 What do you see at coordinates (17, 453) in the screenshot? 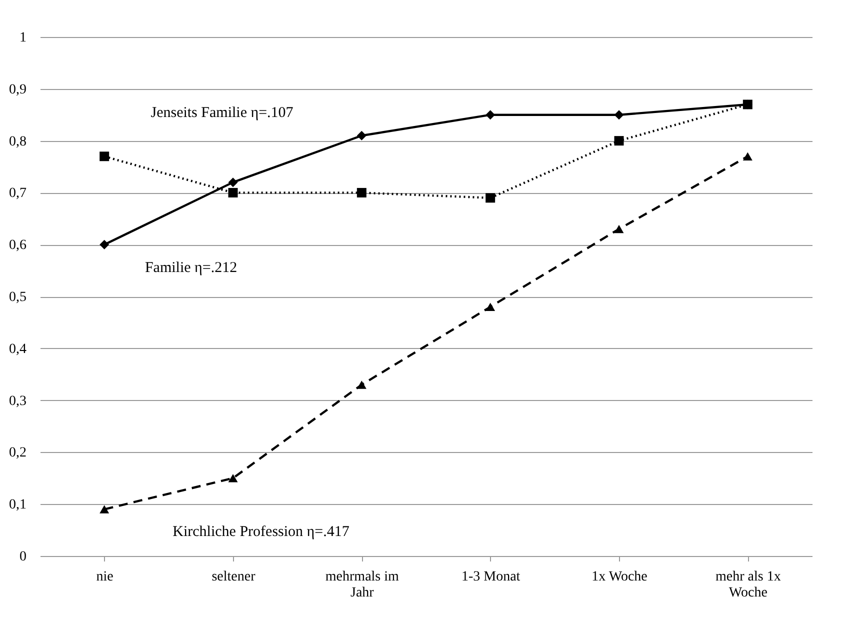
I see `y-tick-label: 0,2` at bounding box center [17, 453].